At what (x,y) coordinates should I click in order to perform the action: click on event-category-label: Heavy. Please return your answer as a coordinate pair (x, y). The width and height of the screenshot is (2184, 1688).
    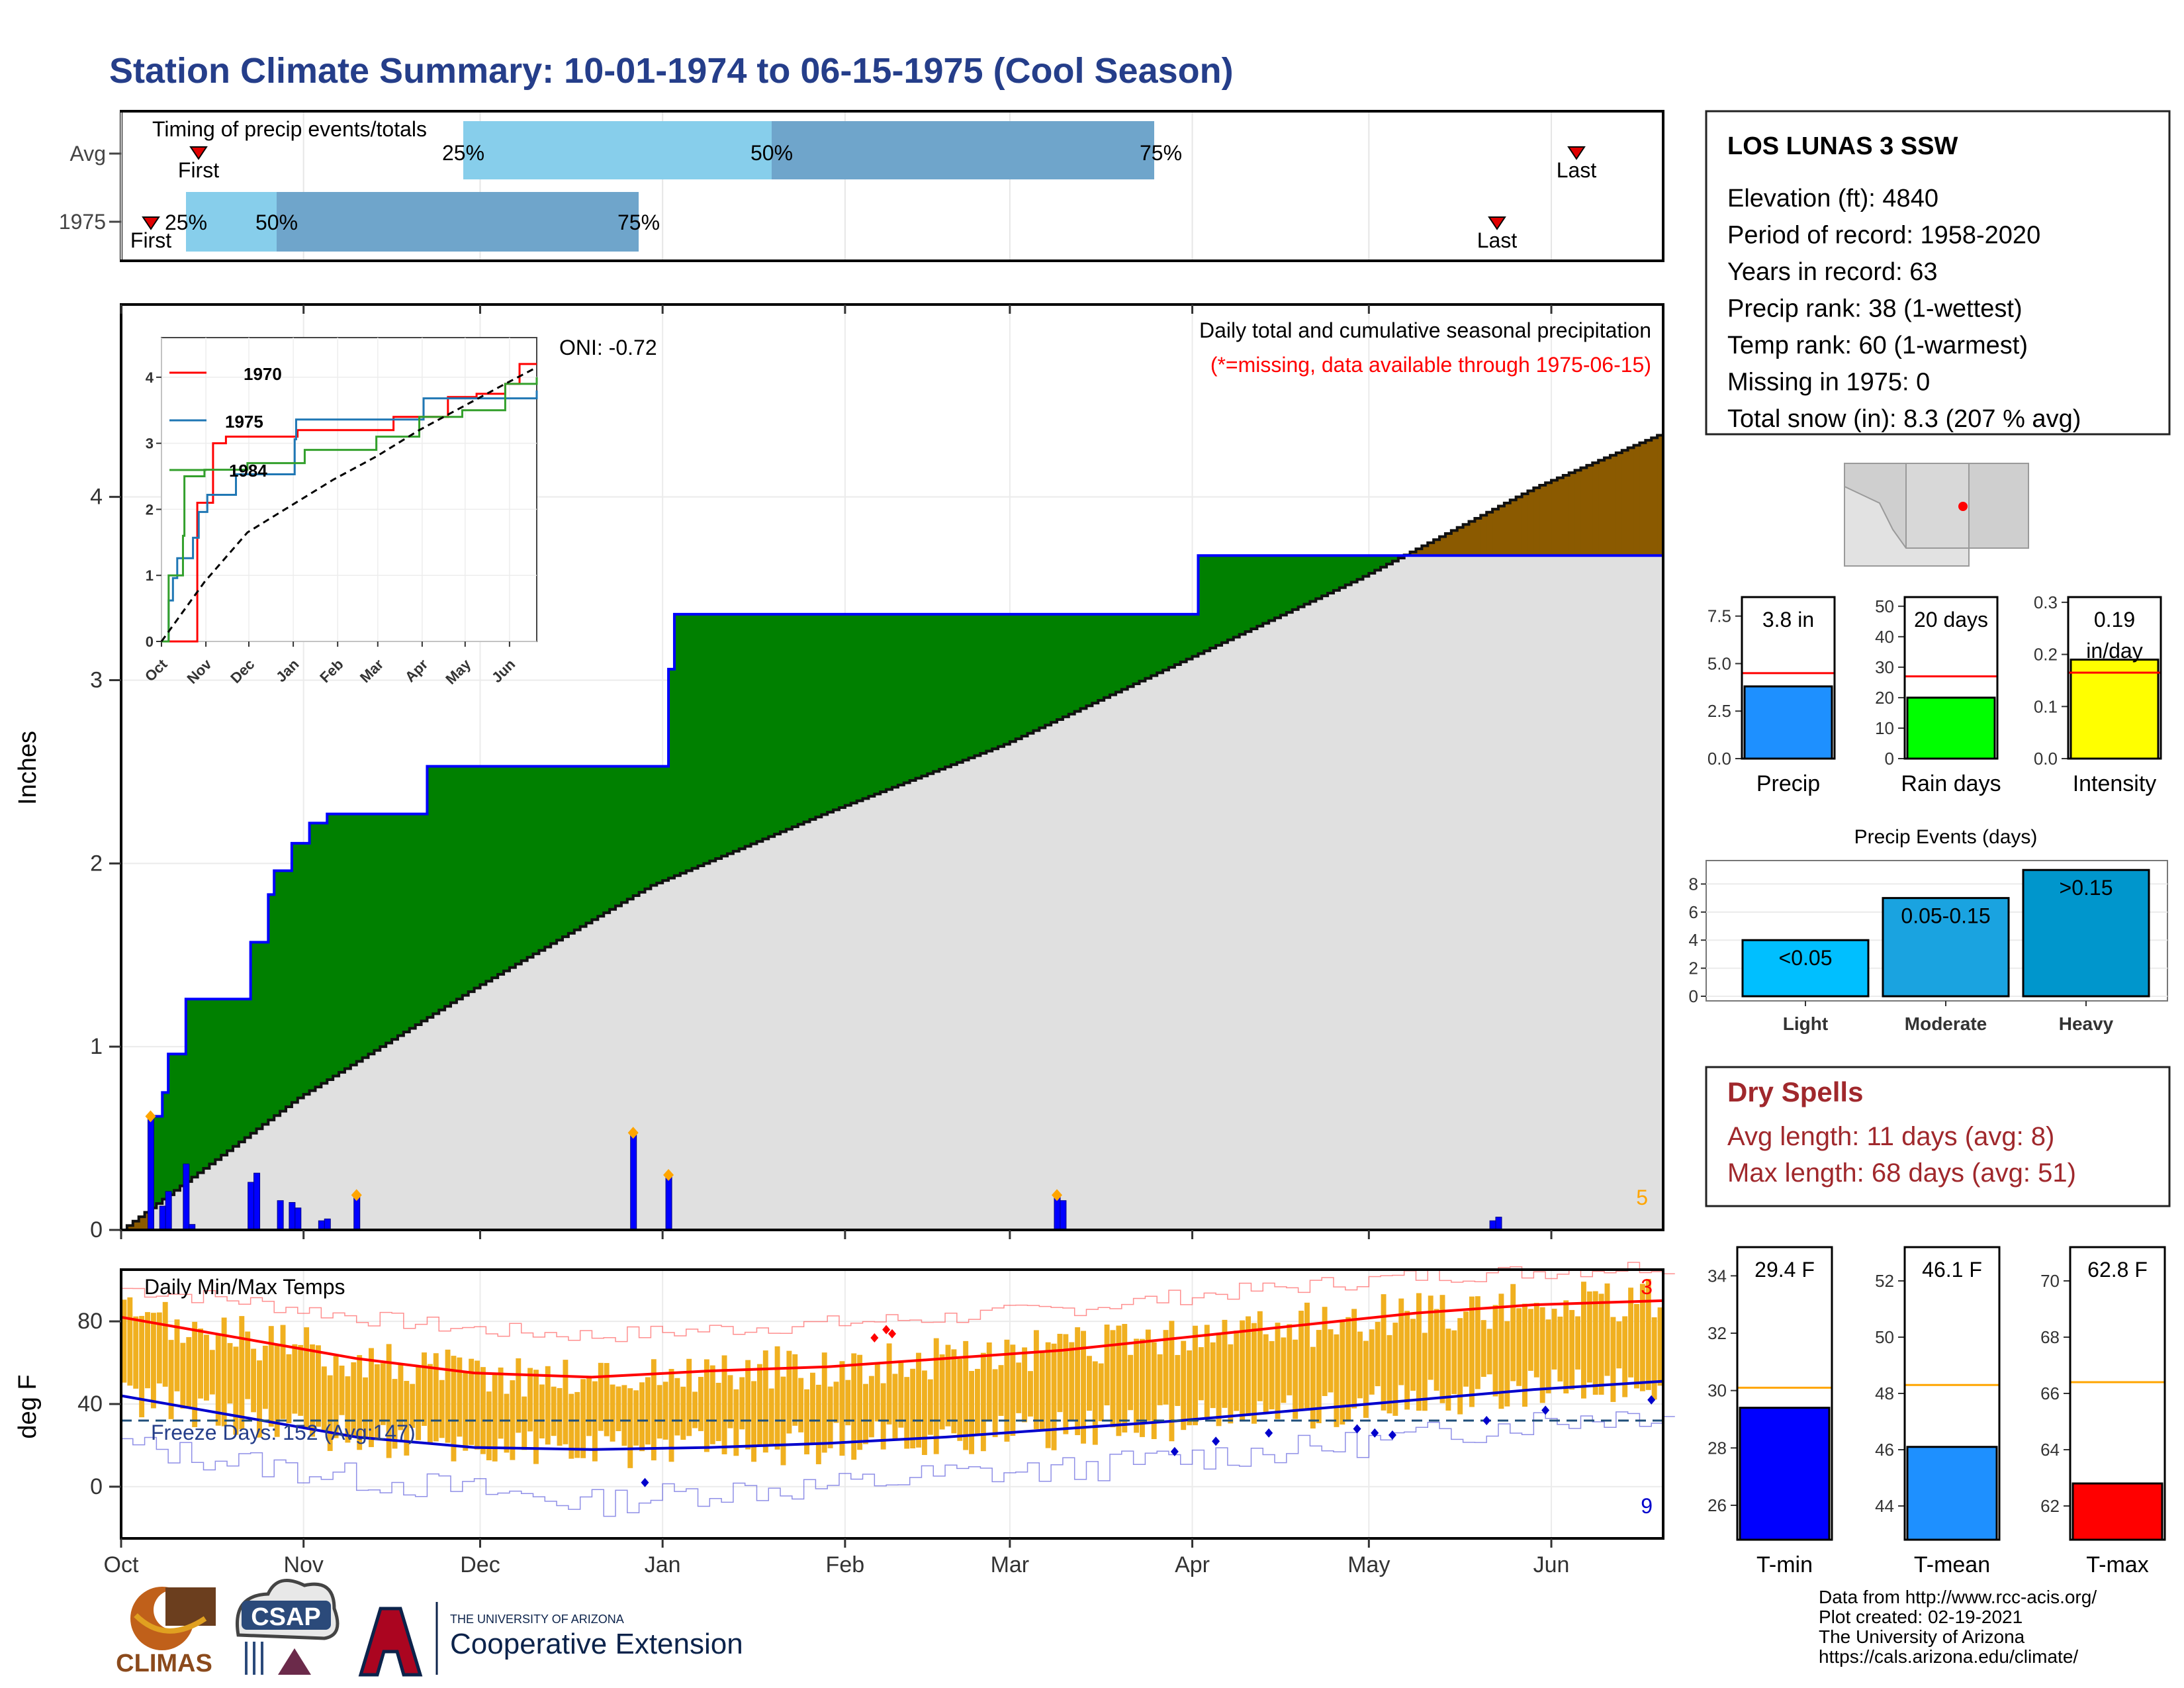
    Looking at the image, I should click on (2086, 1023).